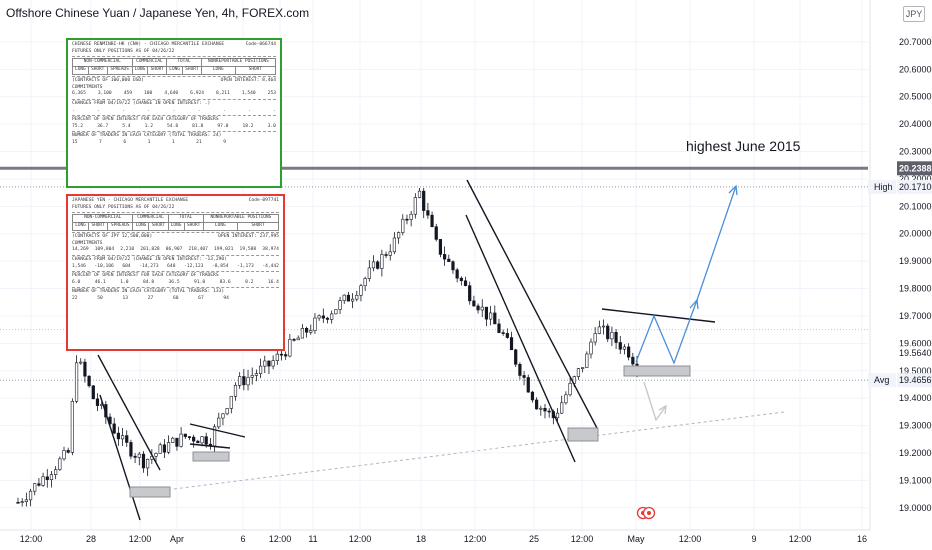 This screenshot has width=932, height=550. Describe the element at coordinates (263, 200) in the screenshot. I see `cot-header-right: Code-097741` at that location.